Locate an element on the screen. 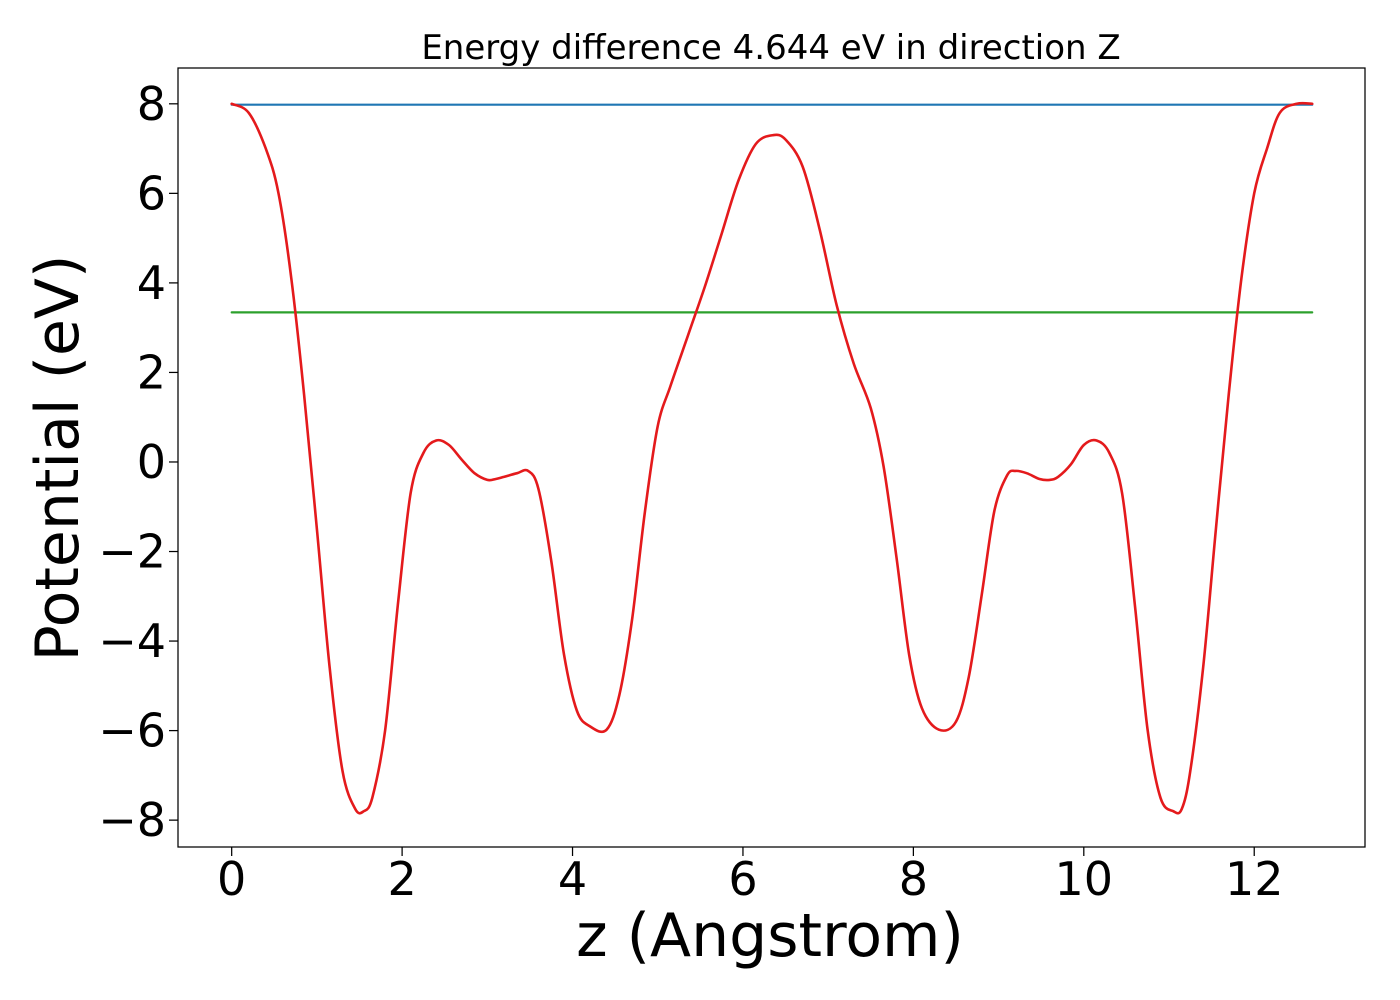 The image size is (1400, 1000). y-tick-label: 4 is located at coordinates (151, 283).